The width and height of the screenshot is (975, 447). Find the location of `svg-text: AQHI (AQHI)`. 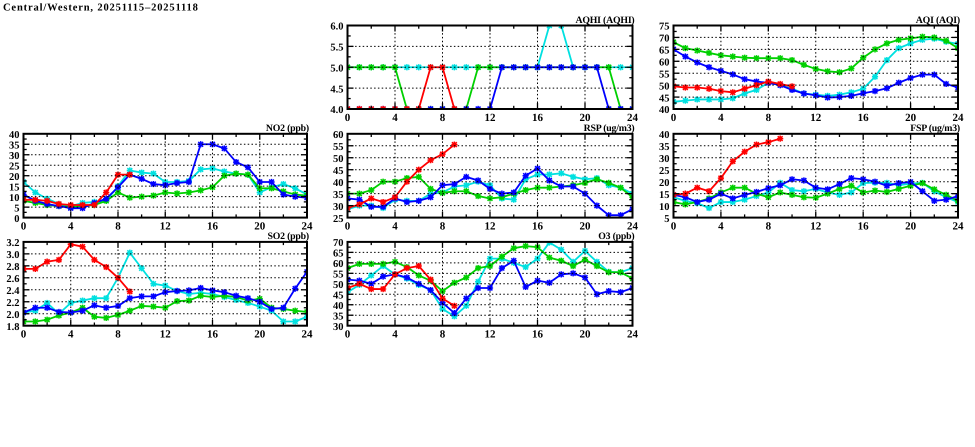

svg-text: AQHI (AQHI) is located at coordinates (604, 20).